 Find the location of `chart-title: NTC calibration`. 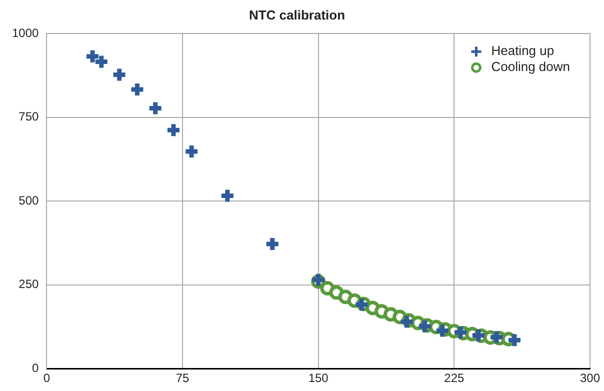

chart-title: NTC calibration is located at coordinates (297, 14).